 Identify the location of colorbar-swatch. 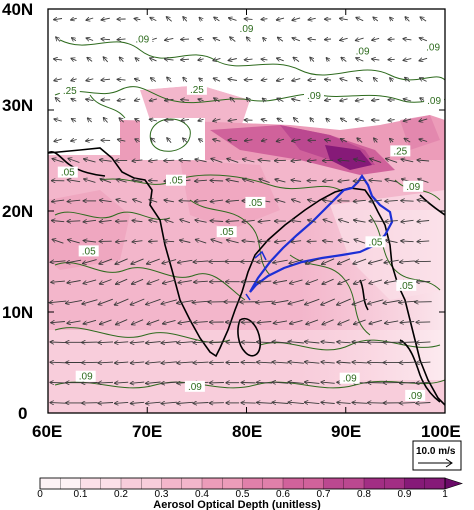
(131, 483).